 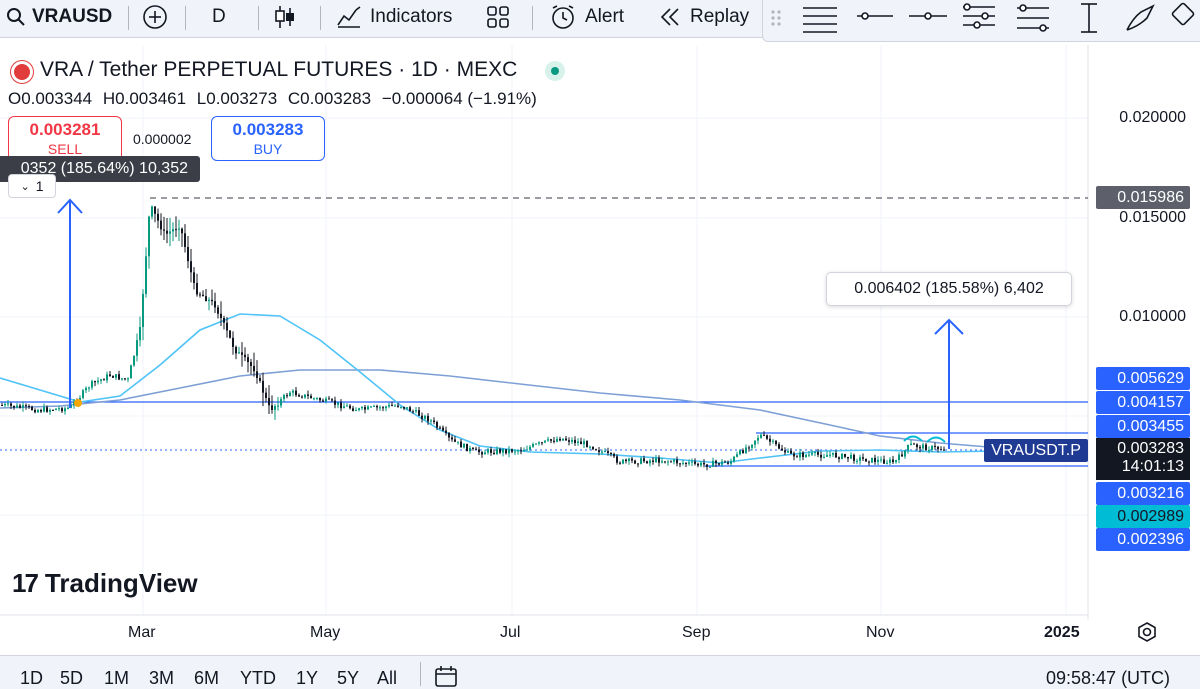 I want to click on measure-right-text: 0.006402 (185.58%) 6,402, so click(x=949, y=288).